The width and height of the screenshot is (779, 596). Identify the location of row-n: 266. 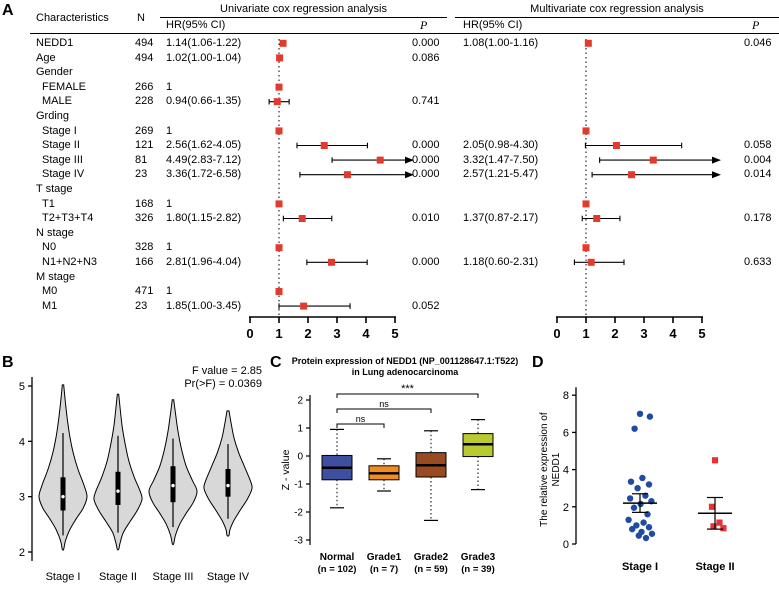
(144, 86).